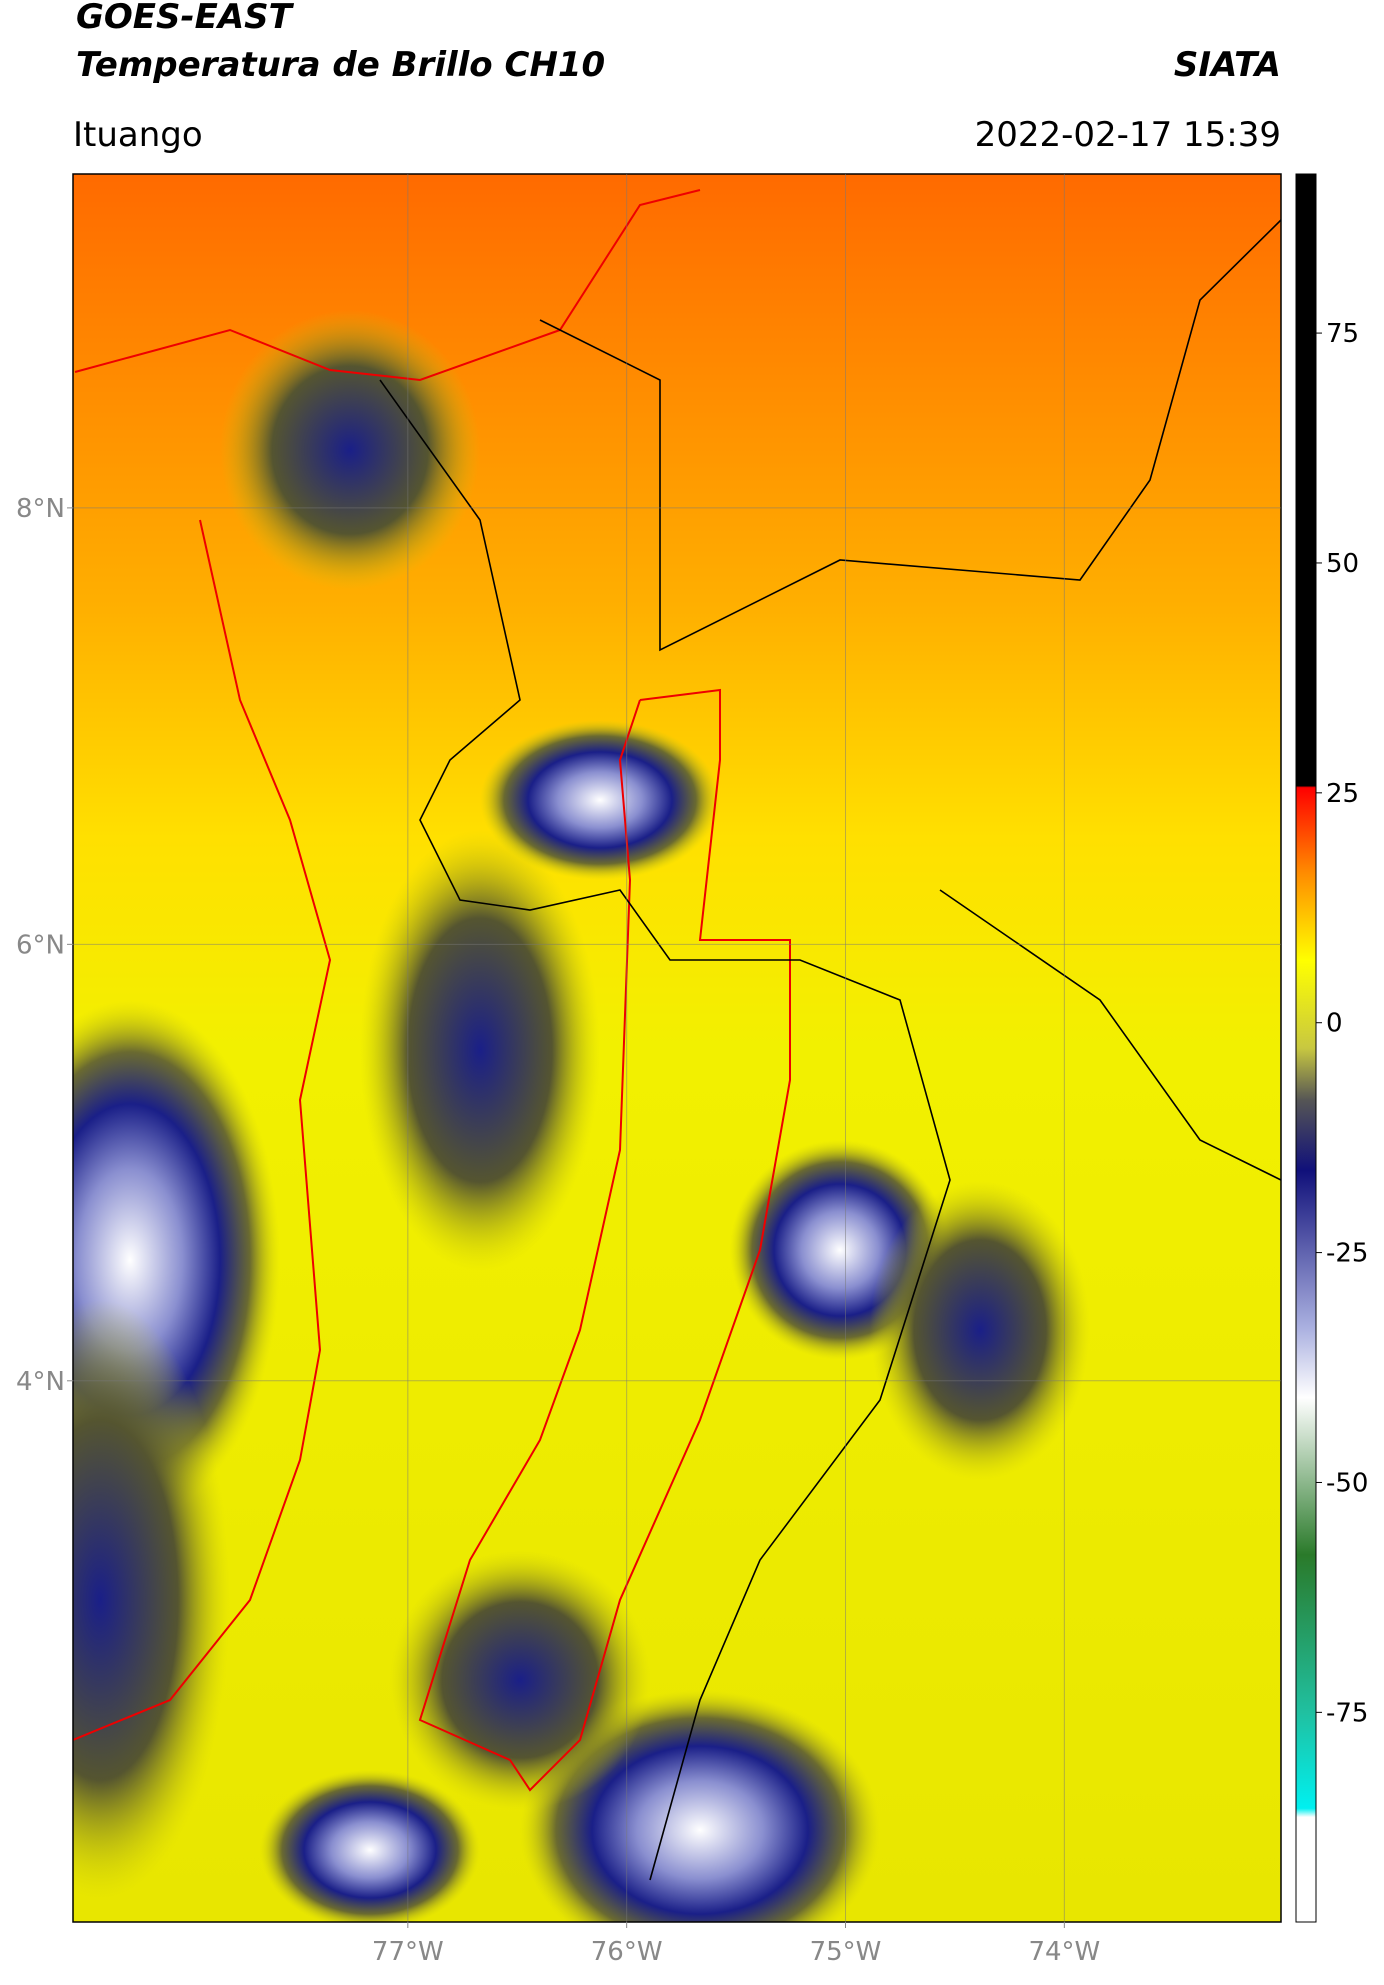 Image resolution: width=1384 pixels, height=1985 pixels. What do you see at coordinates (1064, 1952) in the screenshot?
I see `x-tick-label: 74°W` at bounding box center [1064, 1952].